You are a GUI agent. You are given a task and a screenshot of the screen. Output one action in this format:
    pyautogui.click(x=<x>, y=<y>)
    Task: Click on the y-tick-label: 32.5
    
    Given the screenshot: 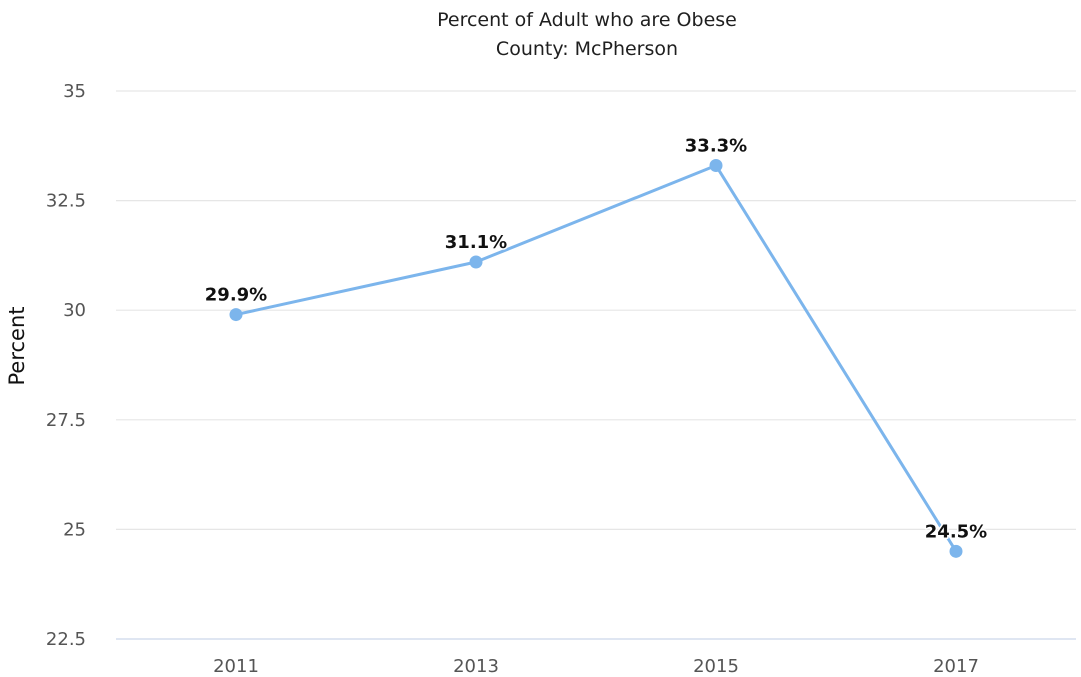 What is the action you would take?
    pyautogui.click(x=66, y=201)
    